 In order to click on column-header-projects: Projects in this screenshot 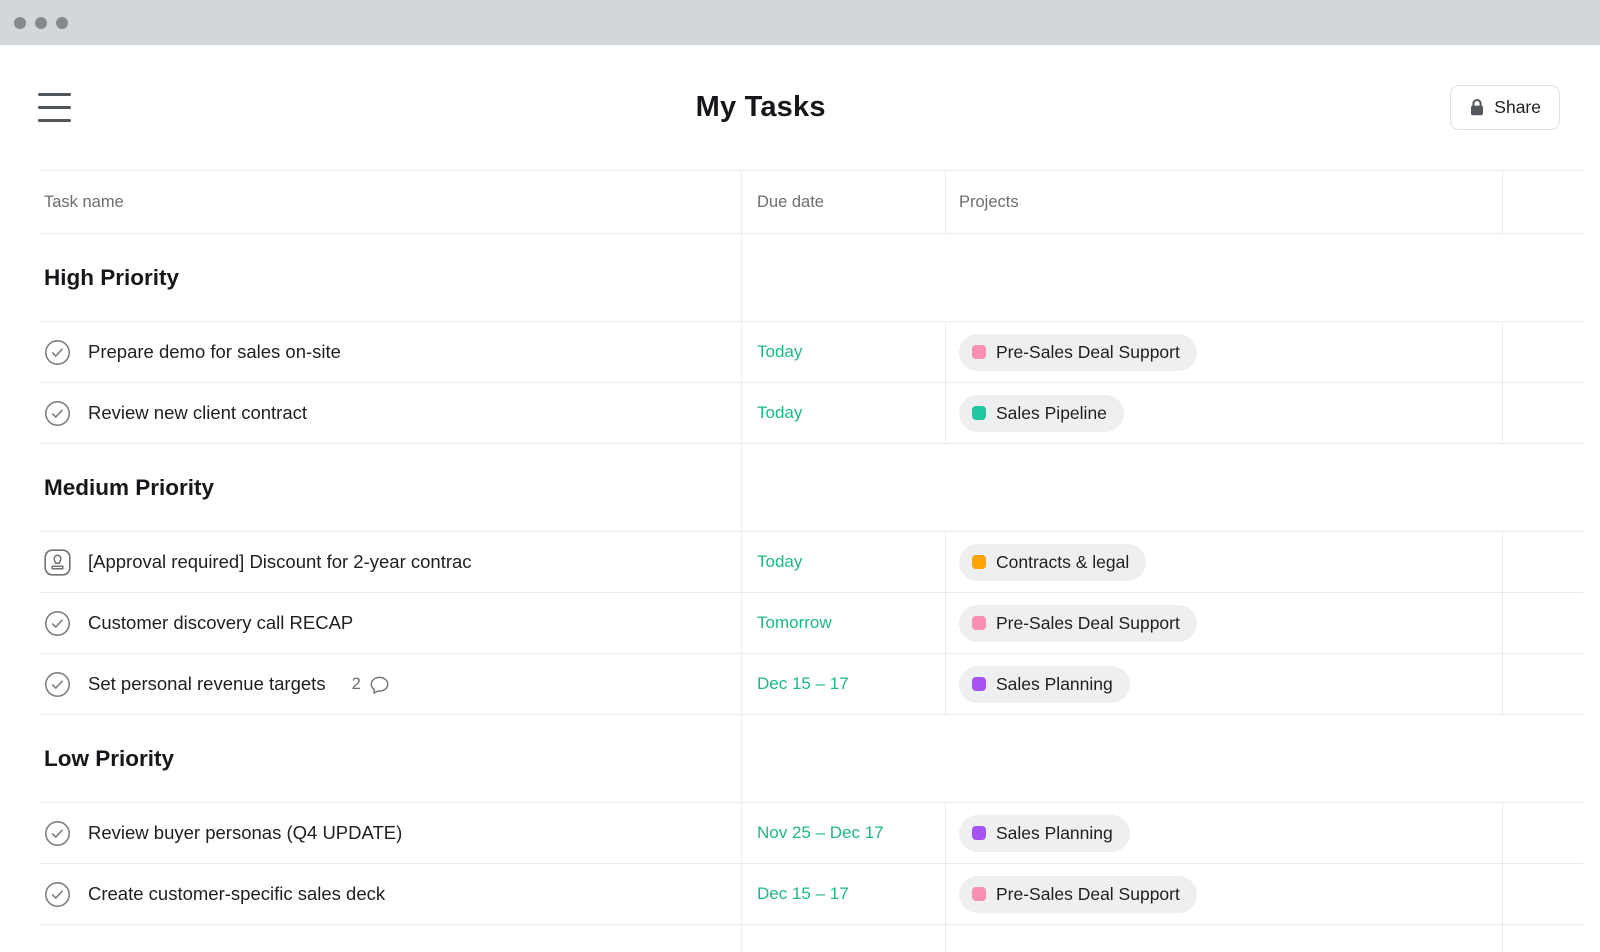, I will do `click(1223, 202)`.